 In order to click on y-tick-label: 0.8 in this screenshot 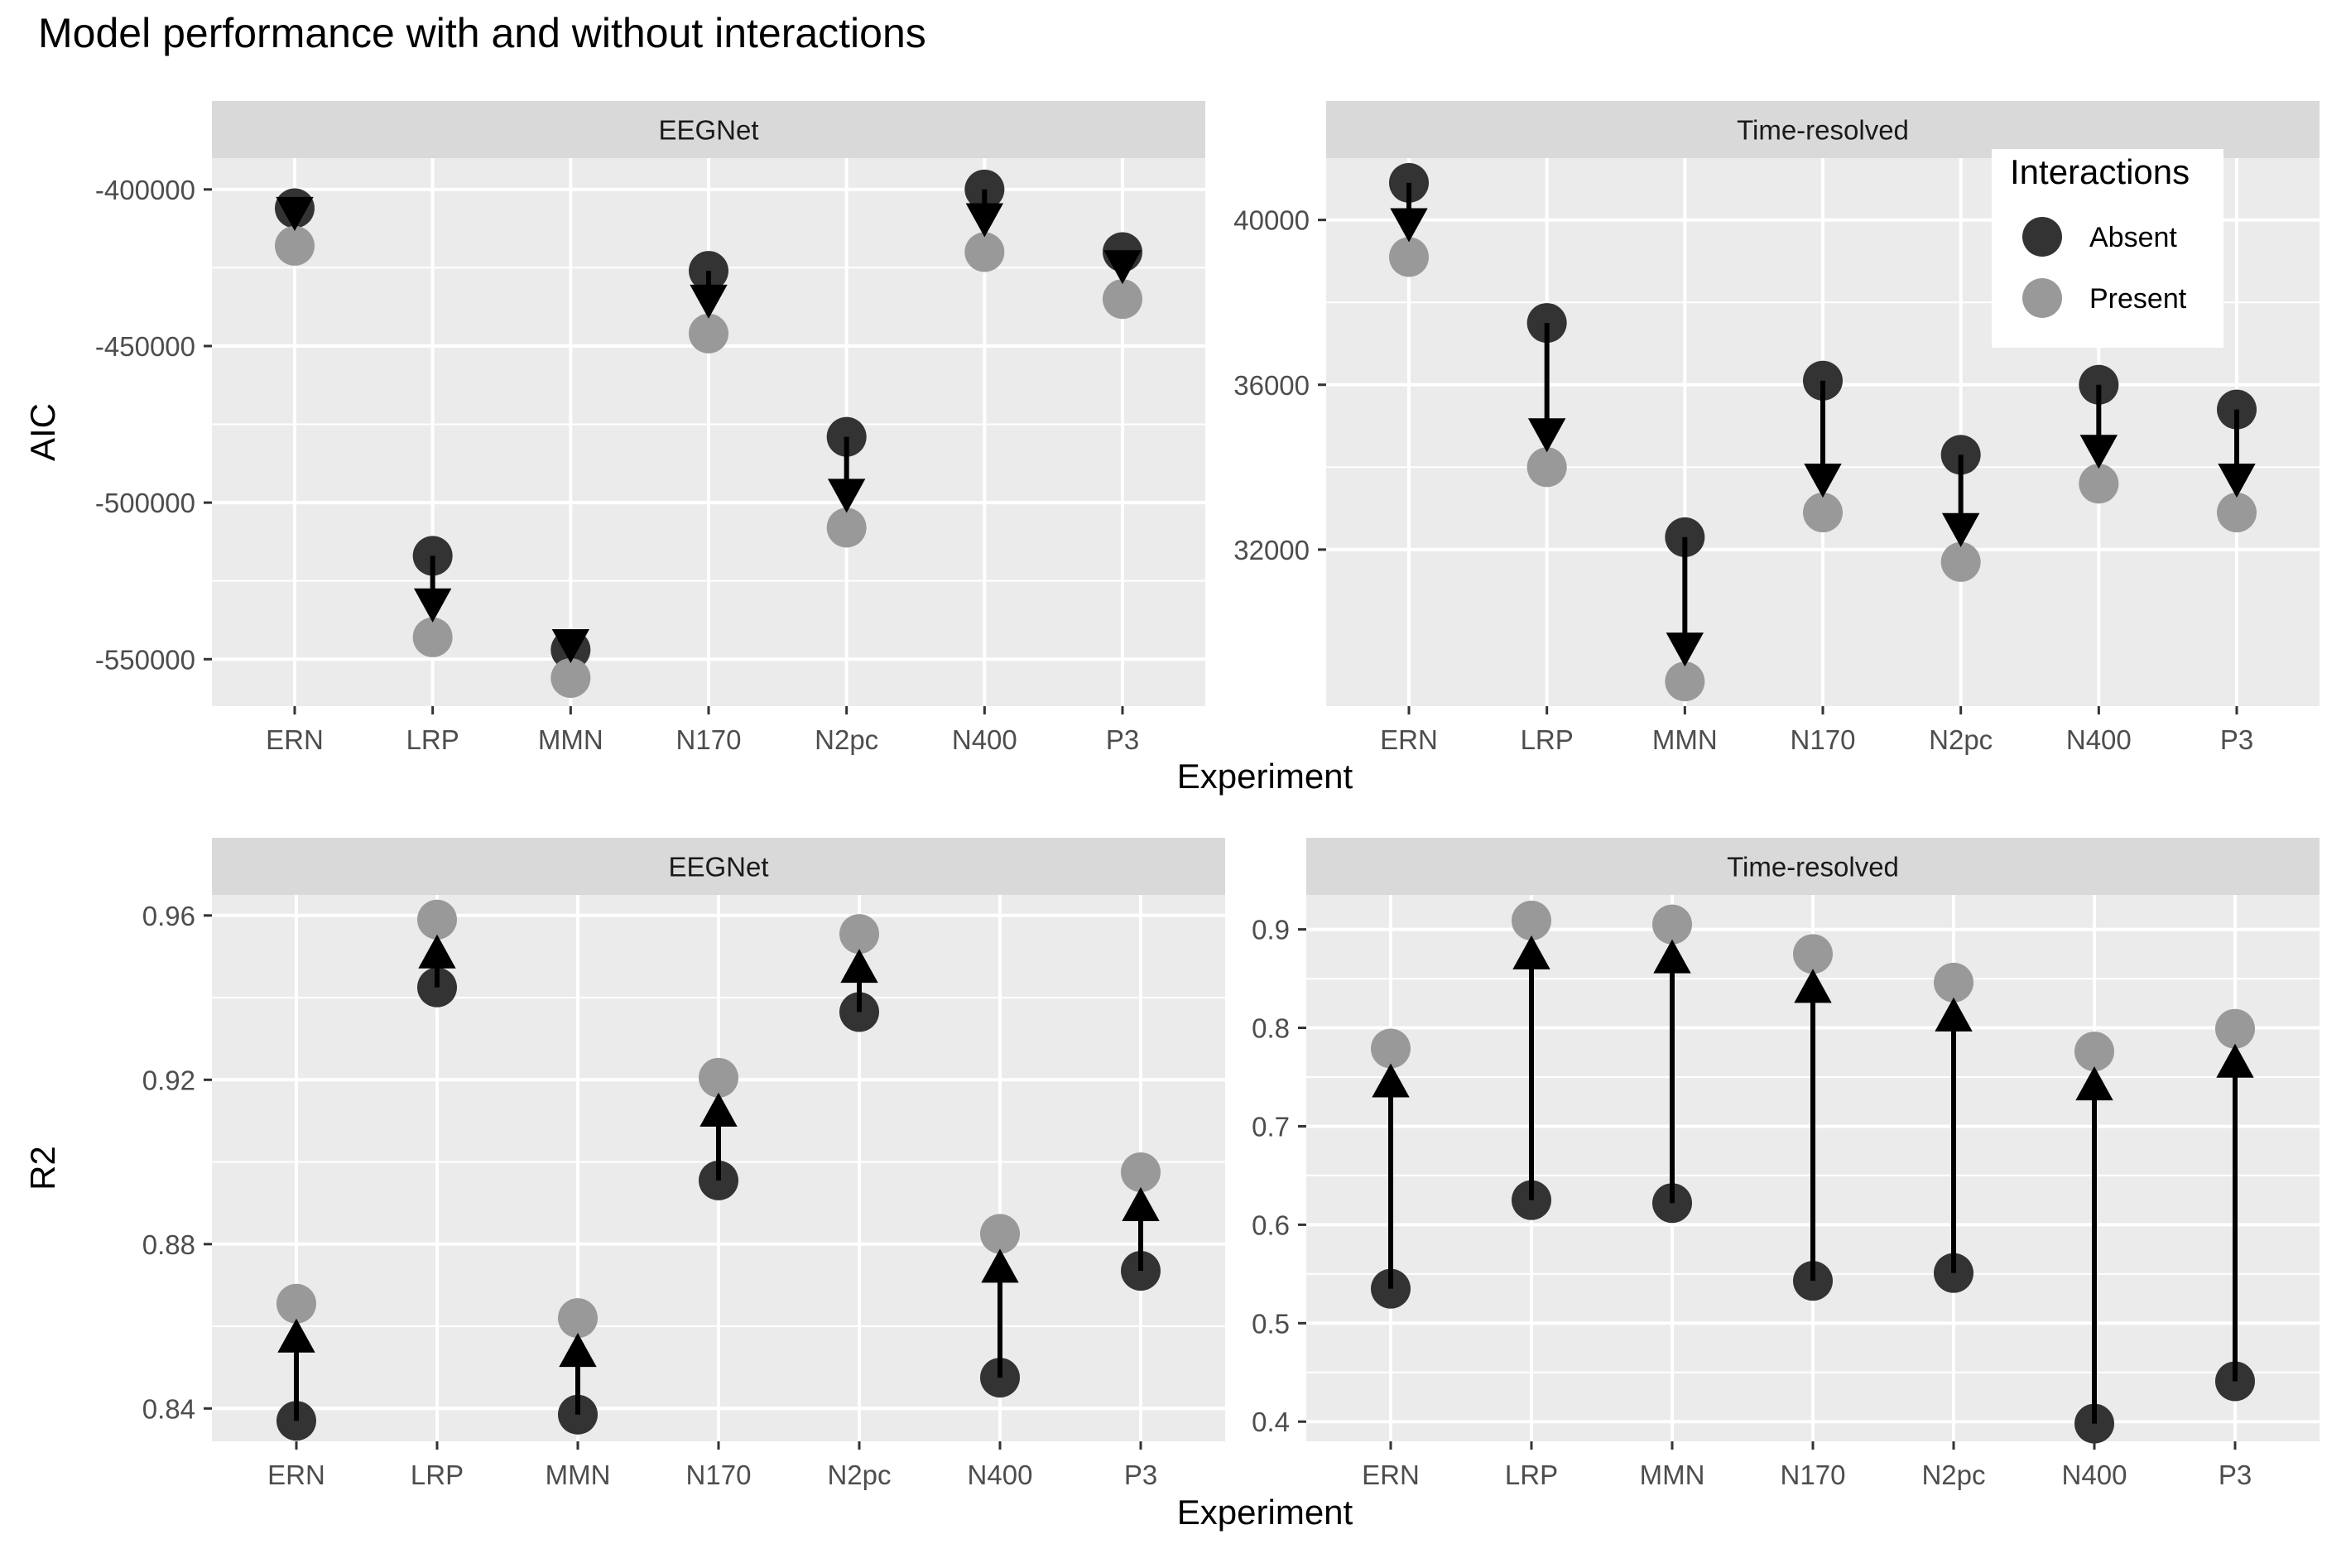, I will do `click(1271, 1028)`.